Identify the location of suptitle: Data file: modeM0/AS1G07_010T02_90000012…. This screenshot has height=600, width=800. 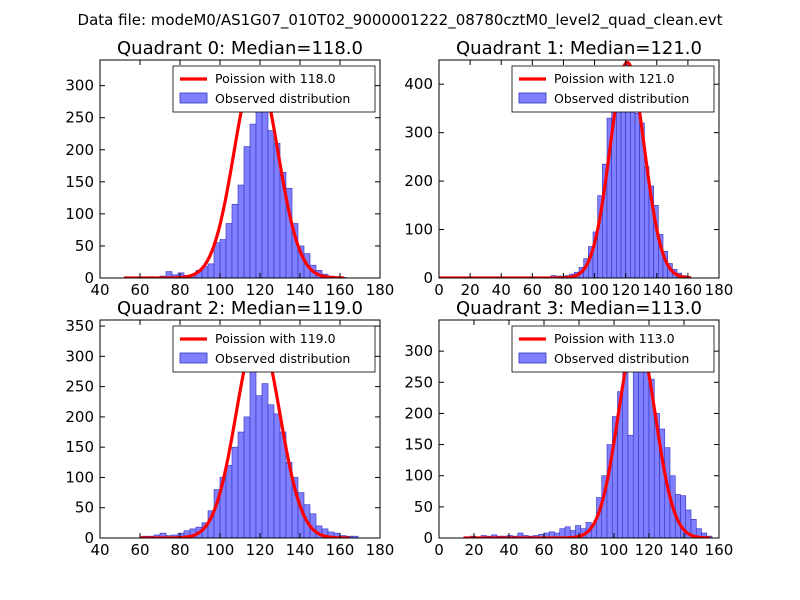
(400, 20).